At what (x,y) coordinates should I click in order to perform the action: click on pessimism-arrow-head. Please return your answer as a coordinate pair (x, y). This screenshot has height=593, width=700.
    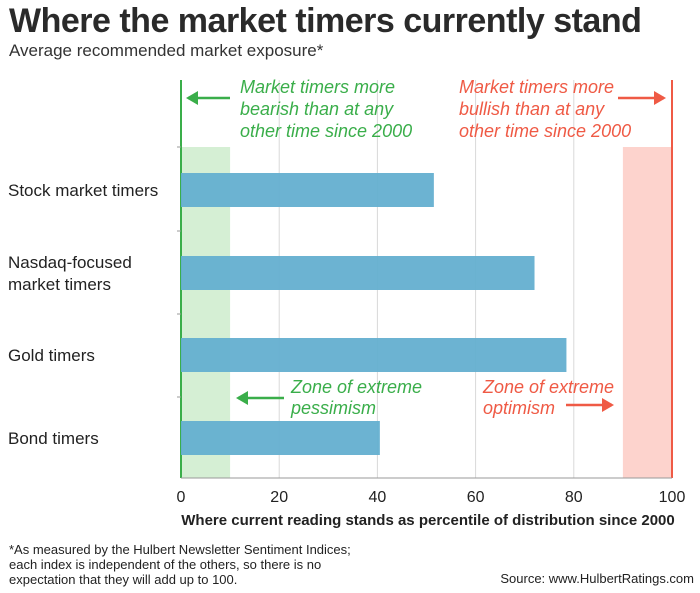
    Looking at the image, I should click on (242, 398).